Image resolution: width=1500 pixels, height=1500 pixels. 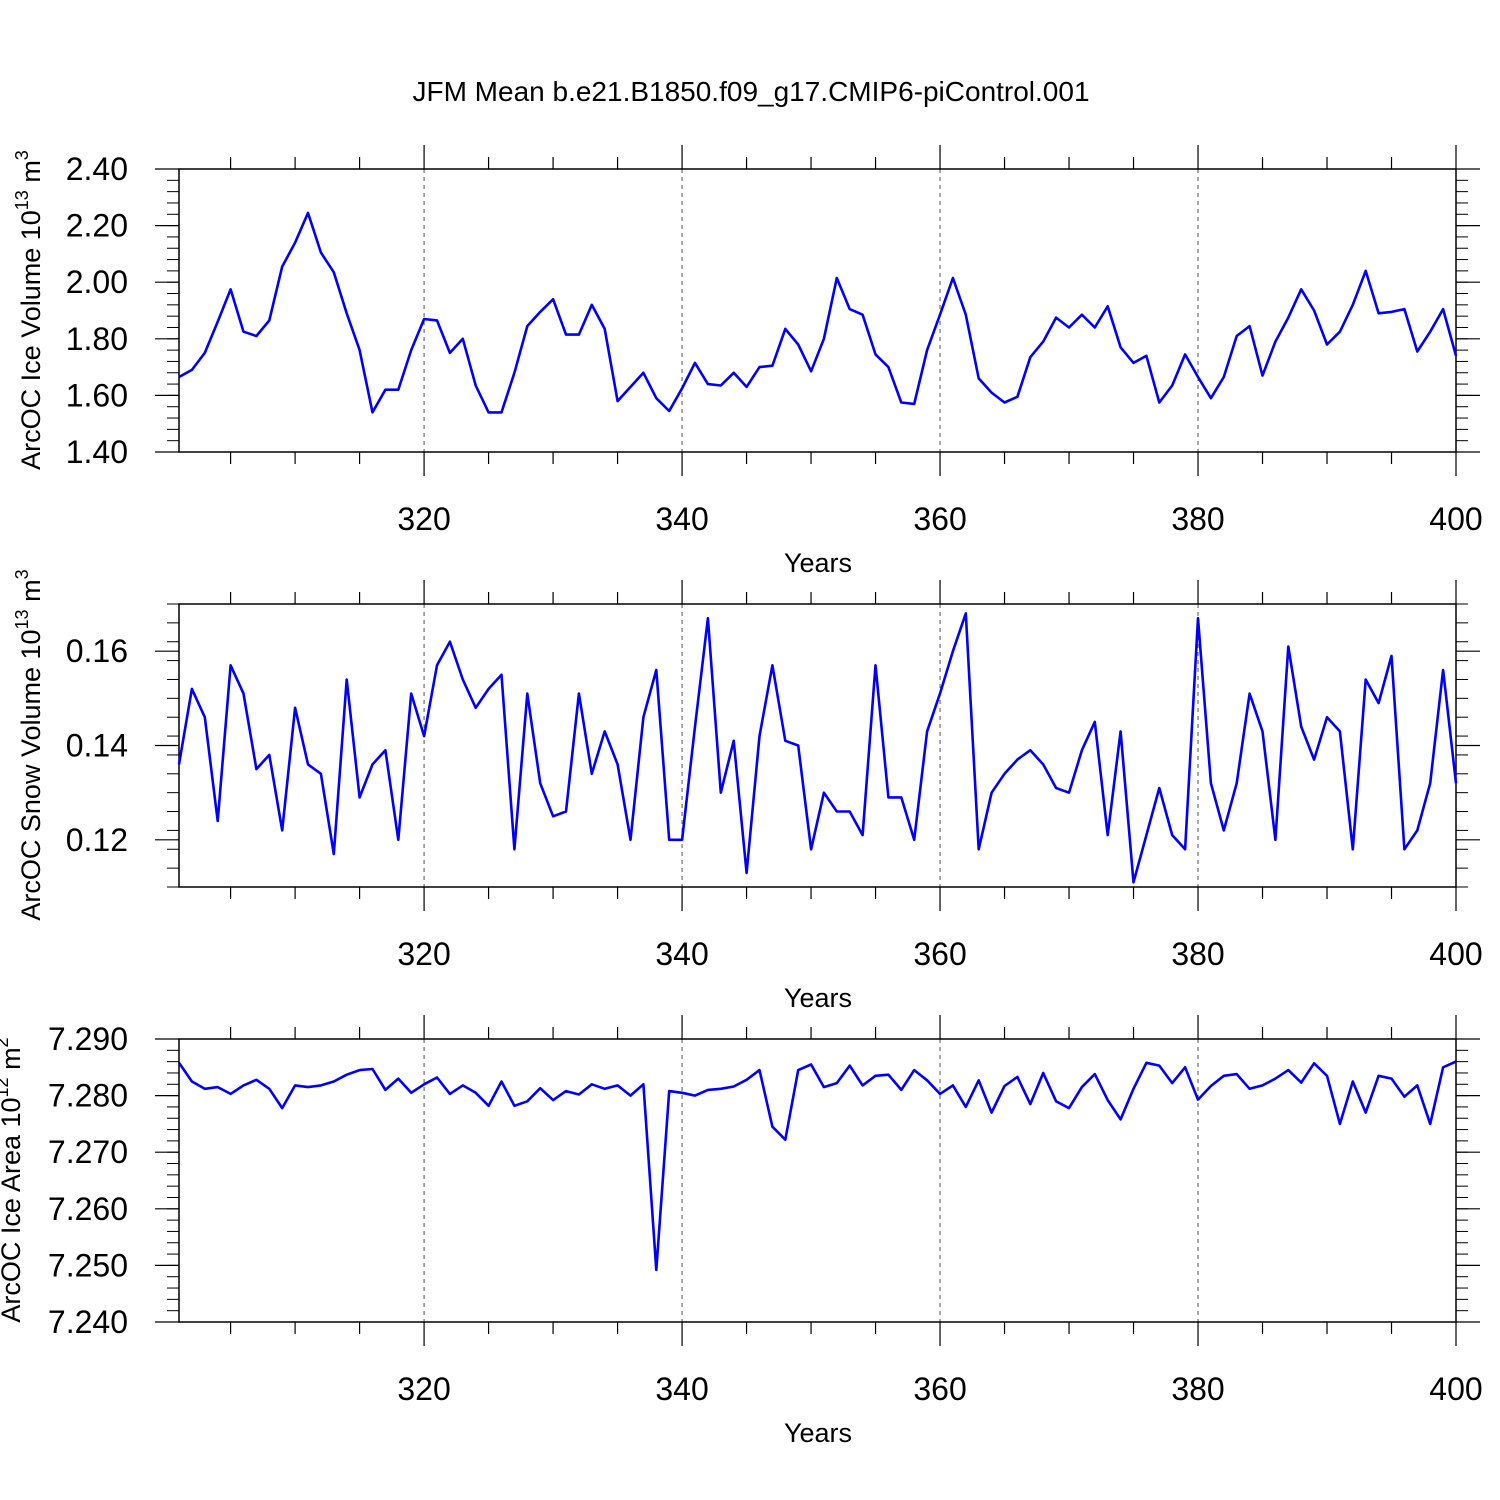 I want to click on series-line-ice-area, so click(x=817, y=1166).